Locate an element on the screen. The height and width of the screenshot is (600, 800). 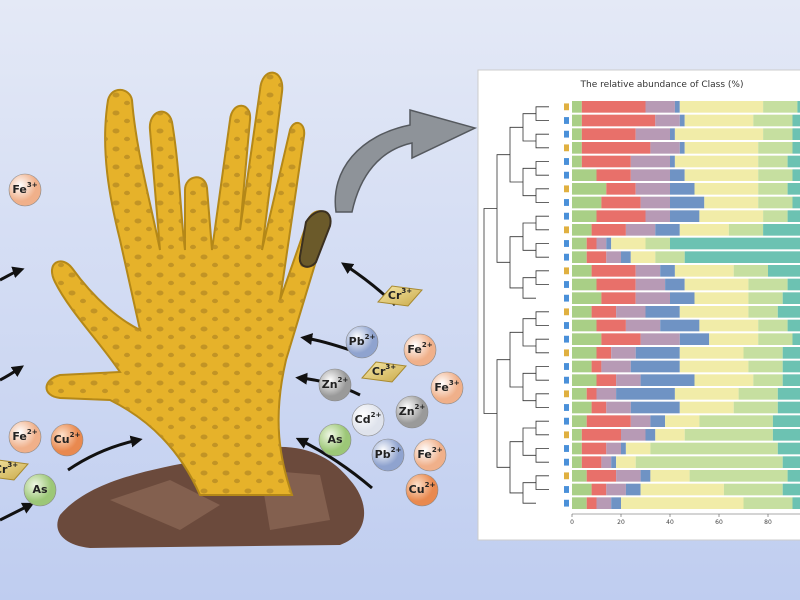
ion-label: As is located at coordinates (40, 489).